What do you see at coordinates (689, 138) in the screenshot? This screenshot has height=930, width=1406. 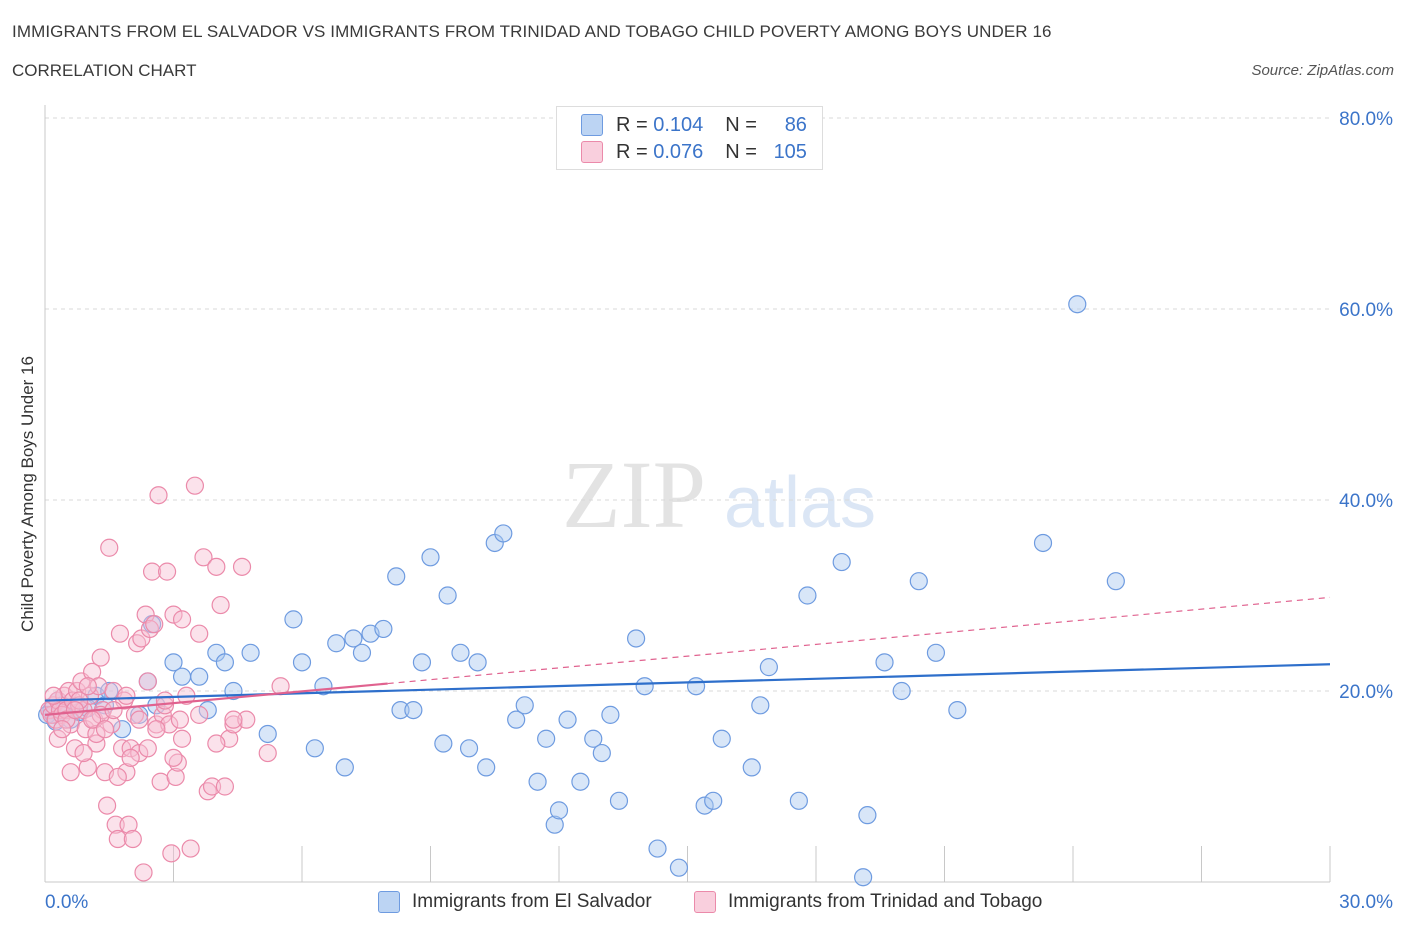 I see `stats-legend: R = 0.104 N = 86 R = 0.076 N = 105` at bounding box center [689, 138].